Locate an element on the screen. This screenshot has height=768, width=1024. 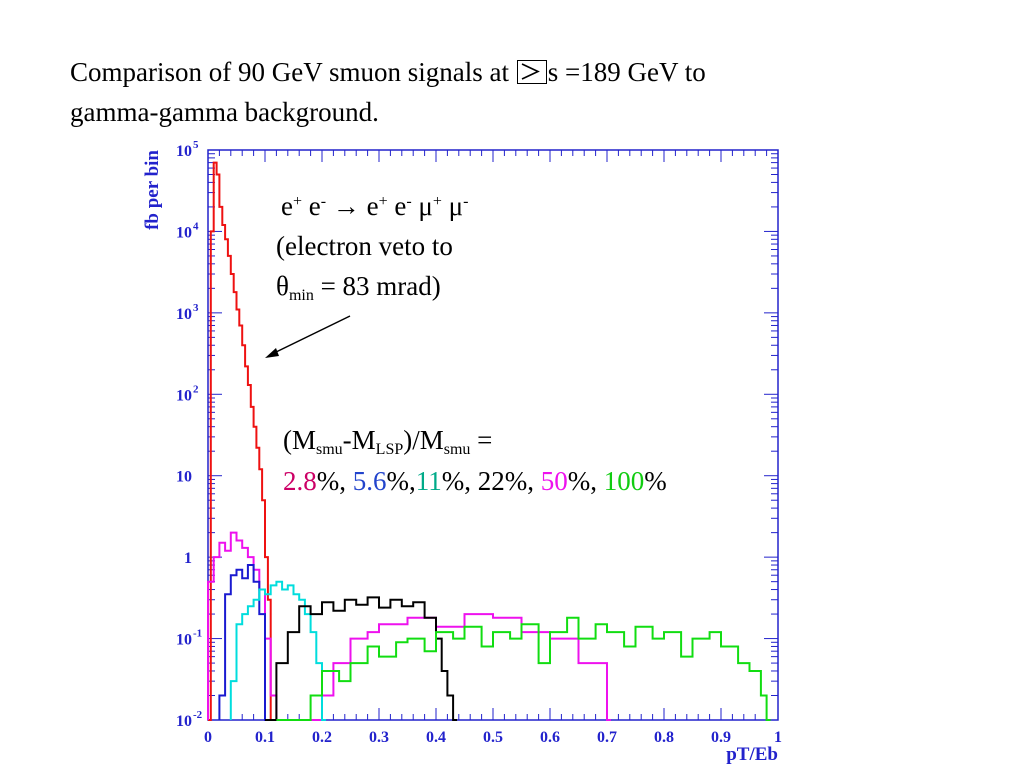
arrow-head-icon is located at coordinates (272, 353).